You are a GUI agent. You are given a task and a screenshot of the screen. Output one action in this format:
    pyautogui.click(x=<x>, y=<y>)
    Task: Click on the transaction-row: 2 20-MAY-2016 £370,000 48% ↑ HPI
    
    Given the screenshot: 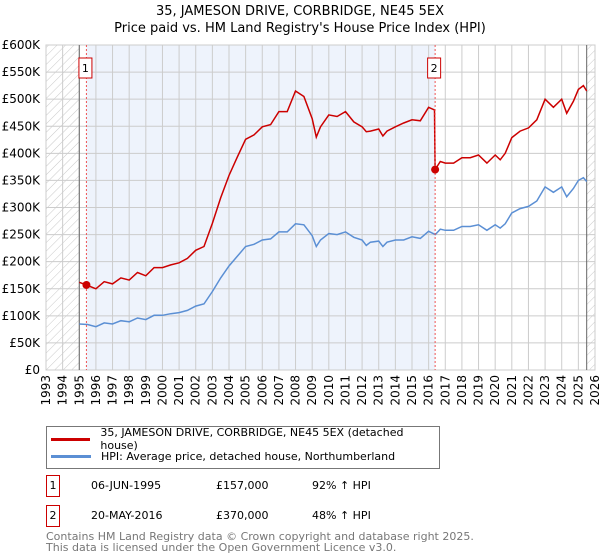 What is the action you would take?
    pyautogui.click(x=296, y=516)
    